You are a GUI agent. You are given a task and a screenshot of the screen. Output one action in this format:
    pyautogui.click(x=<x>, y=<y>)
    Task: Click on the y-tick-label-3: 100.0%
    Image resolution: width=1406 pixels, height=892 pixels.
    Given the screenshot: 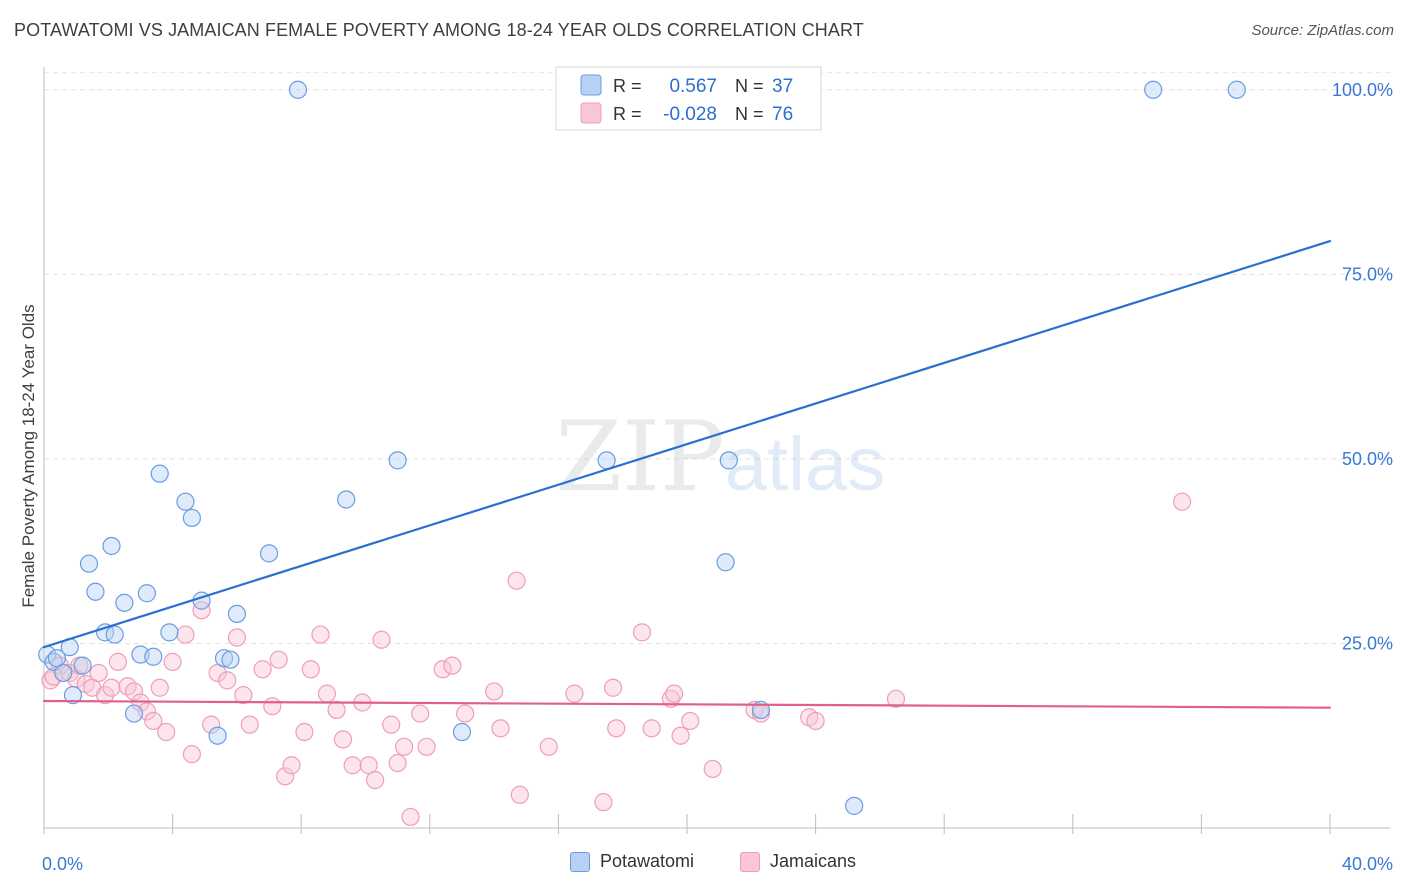 What is the action you would take?
    pyautogui.click(x=1362, y=90)
    